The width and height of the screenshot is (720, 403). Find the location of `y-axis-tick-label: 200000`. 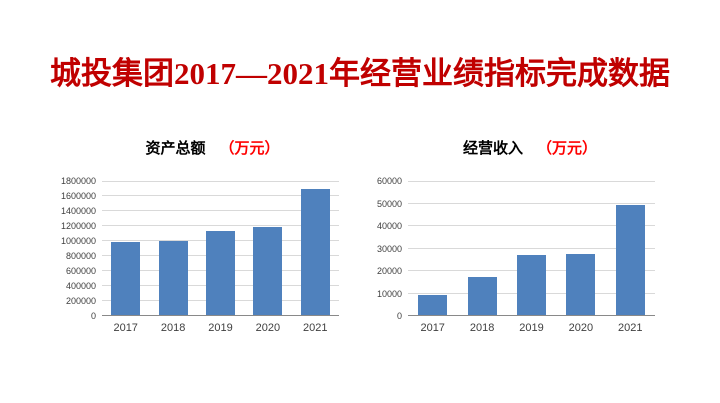

y-axis-tick-label: 200000 is located at coordinates (80, 301).